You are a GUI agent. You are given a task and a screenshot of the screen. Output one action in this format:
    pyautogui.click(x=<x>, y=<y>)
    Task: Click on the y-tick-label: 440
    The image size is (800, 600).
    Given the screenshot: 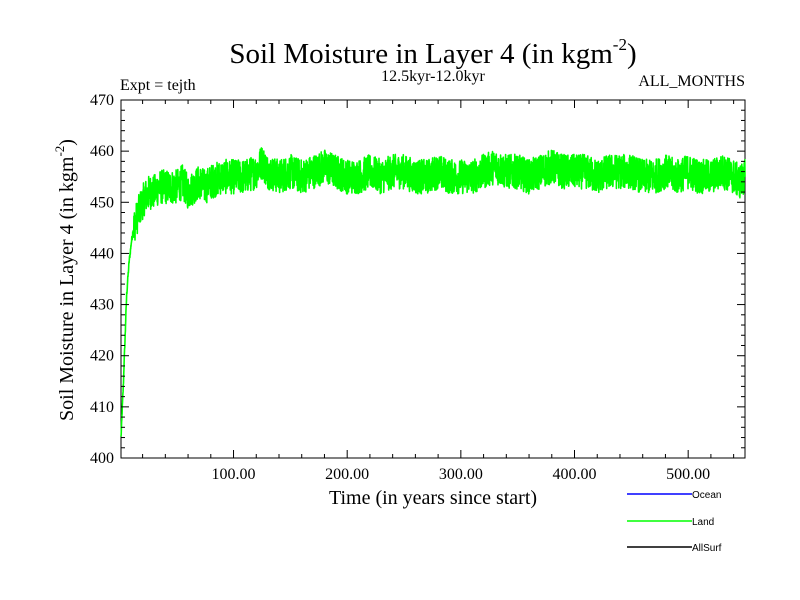 What is the action you would take?
    pyautogui.click(x=102, y=253)
    